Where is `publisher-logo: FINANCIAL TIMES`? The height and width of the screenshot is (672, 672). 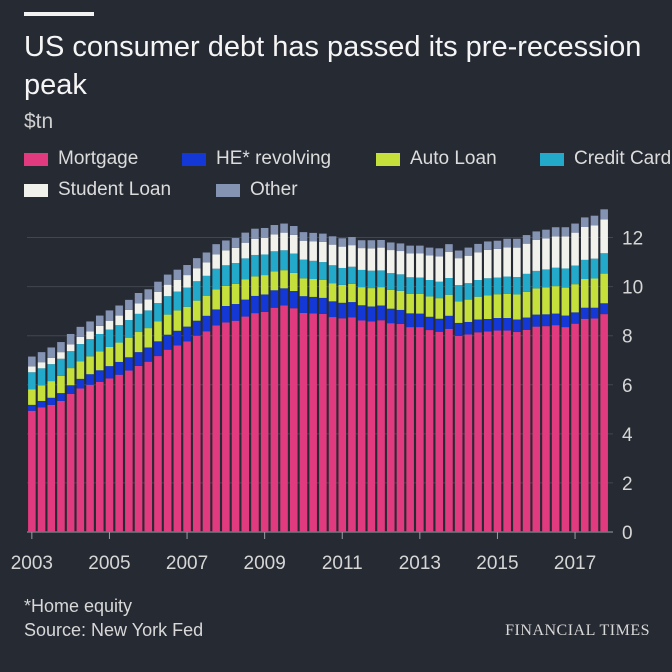 publisher-logo: FINANCIAL TIMES is located at coordinates (577, 630).